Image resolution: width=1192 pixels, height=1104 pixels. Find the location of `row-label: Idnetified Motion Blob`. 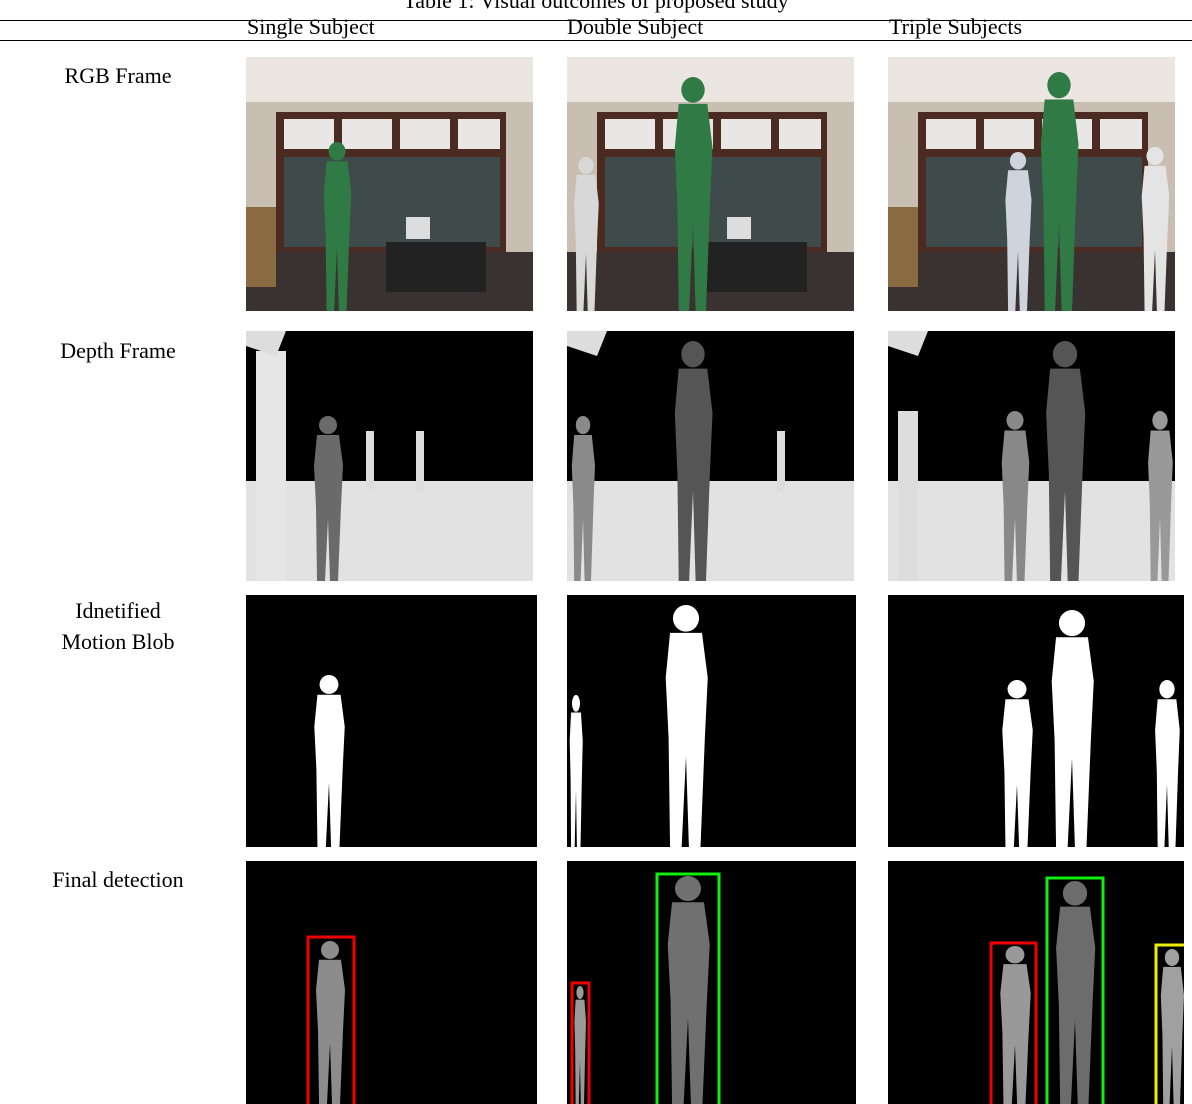

row-label: Idnetified Motion Blob is located at coordinates (118, 626).